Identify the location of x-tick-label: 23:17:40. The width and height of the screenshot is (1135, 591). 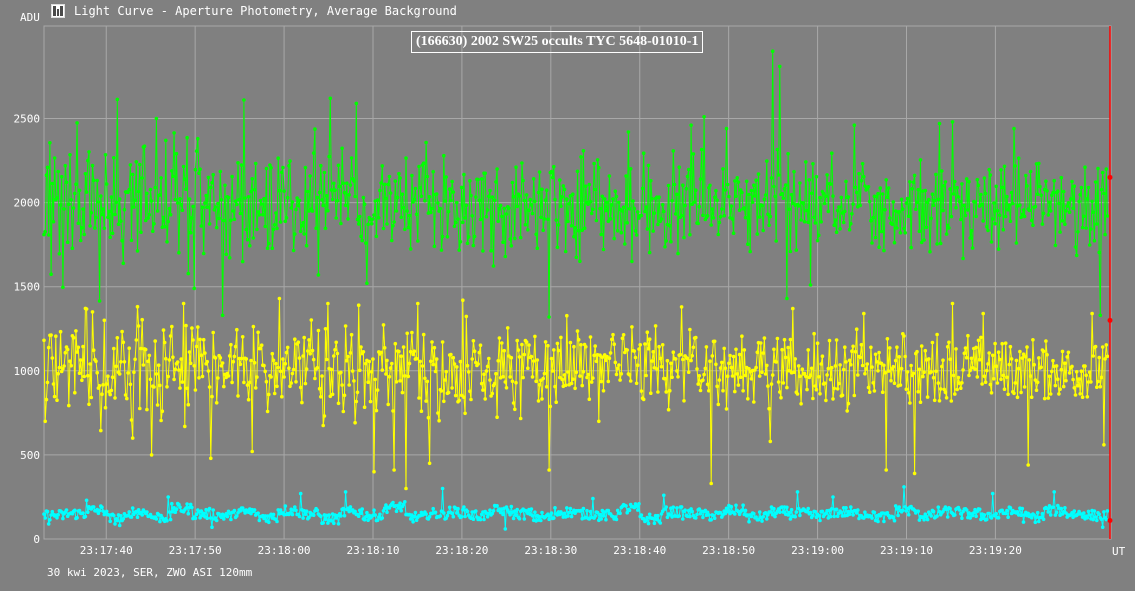
(106, 550).